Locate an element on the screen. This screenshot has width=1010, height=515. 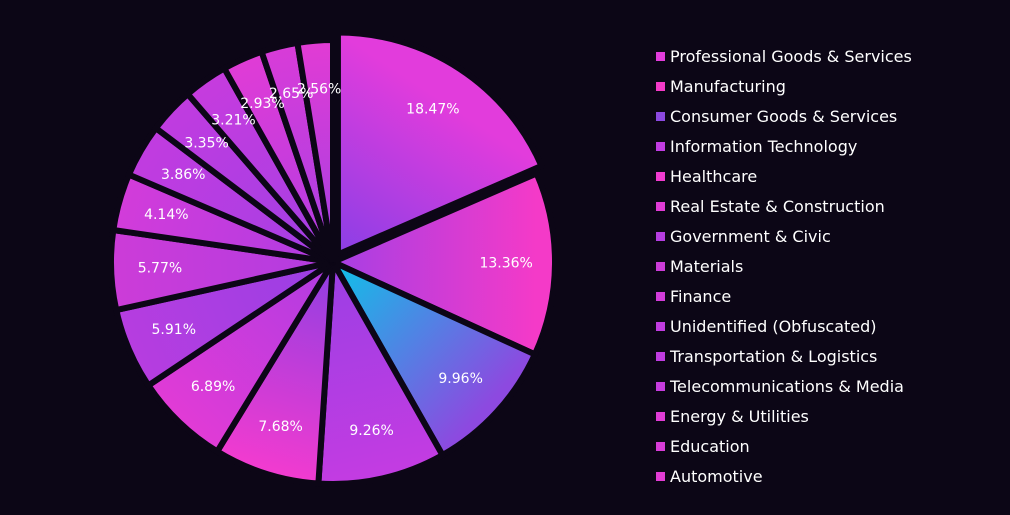
legend-item-8: Materials is located at coordinates (784, 266).